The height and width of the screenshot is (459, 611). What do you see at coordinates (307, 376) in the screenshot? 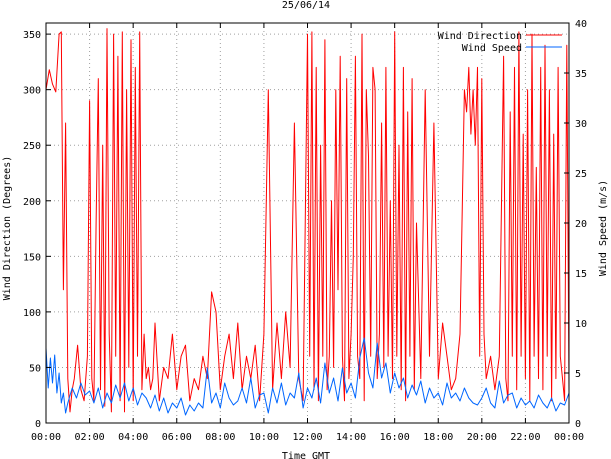
I see `series-line-wind-speed` at bounding box center [307, 376].